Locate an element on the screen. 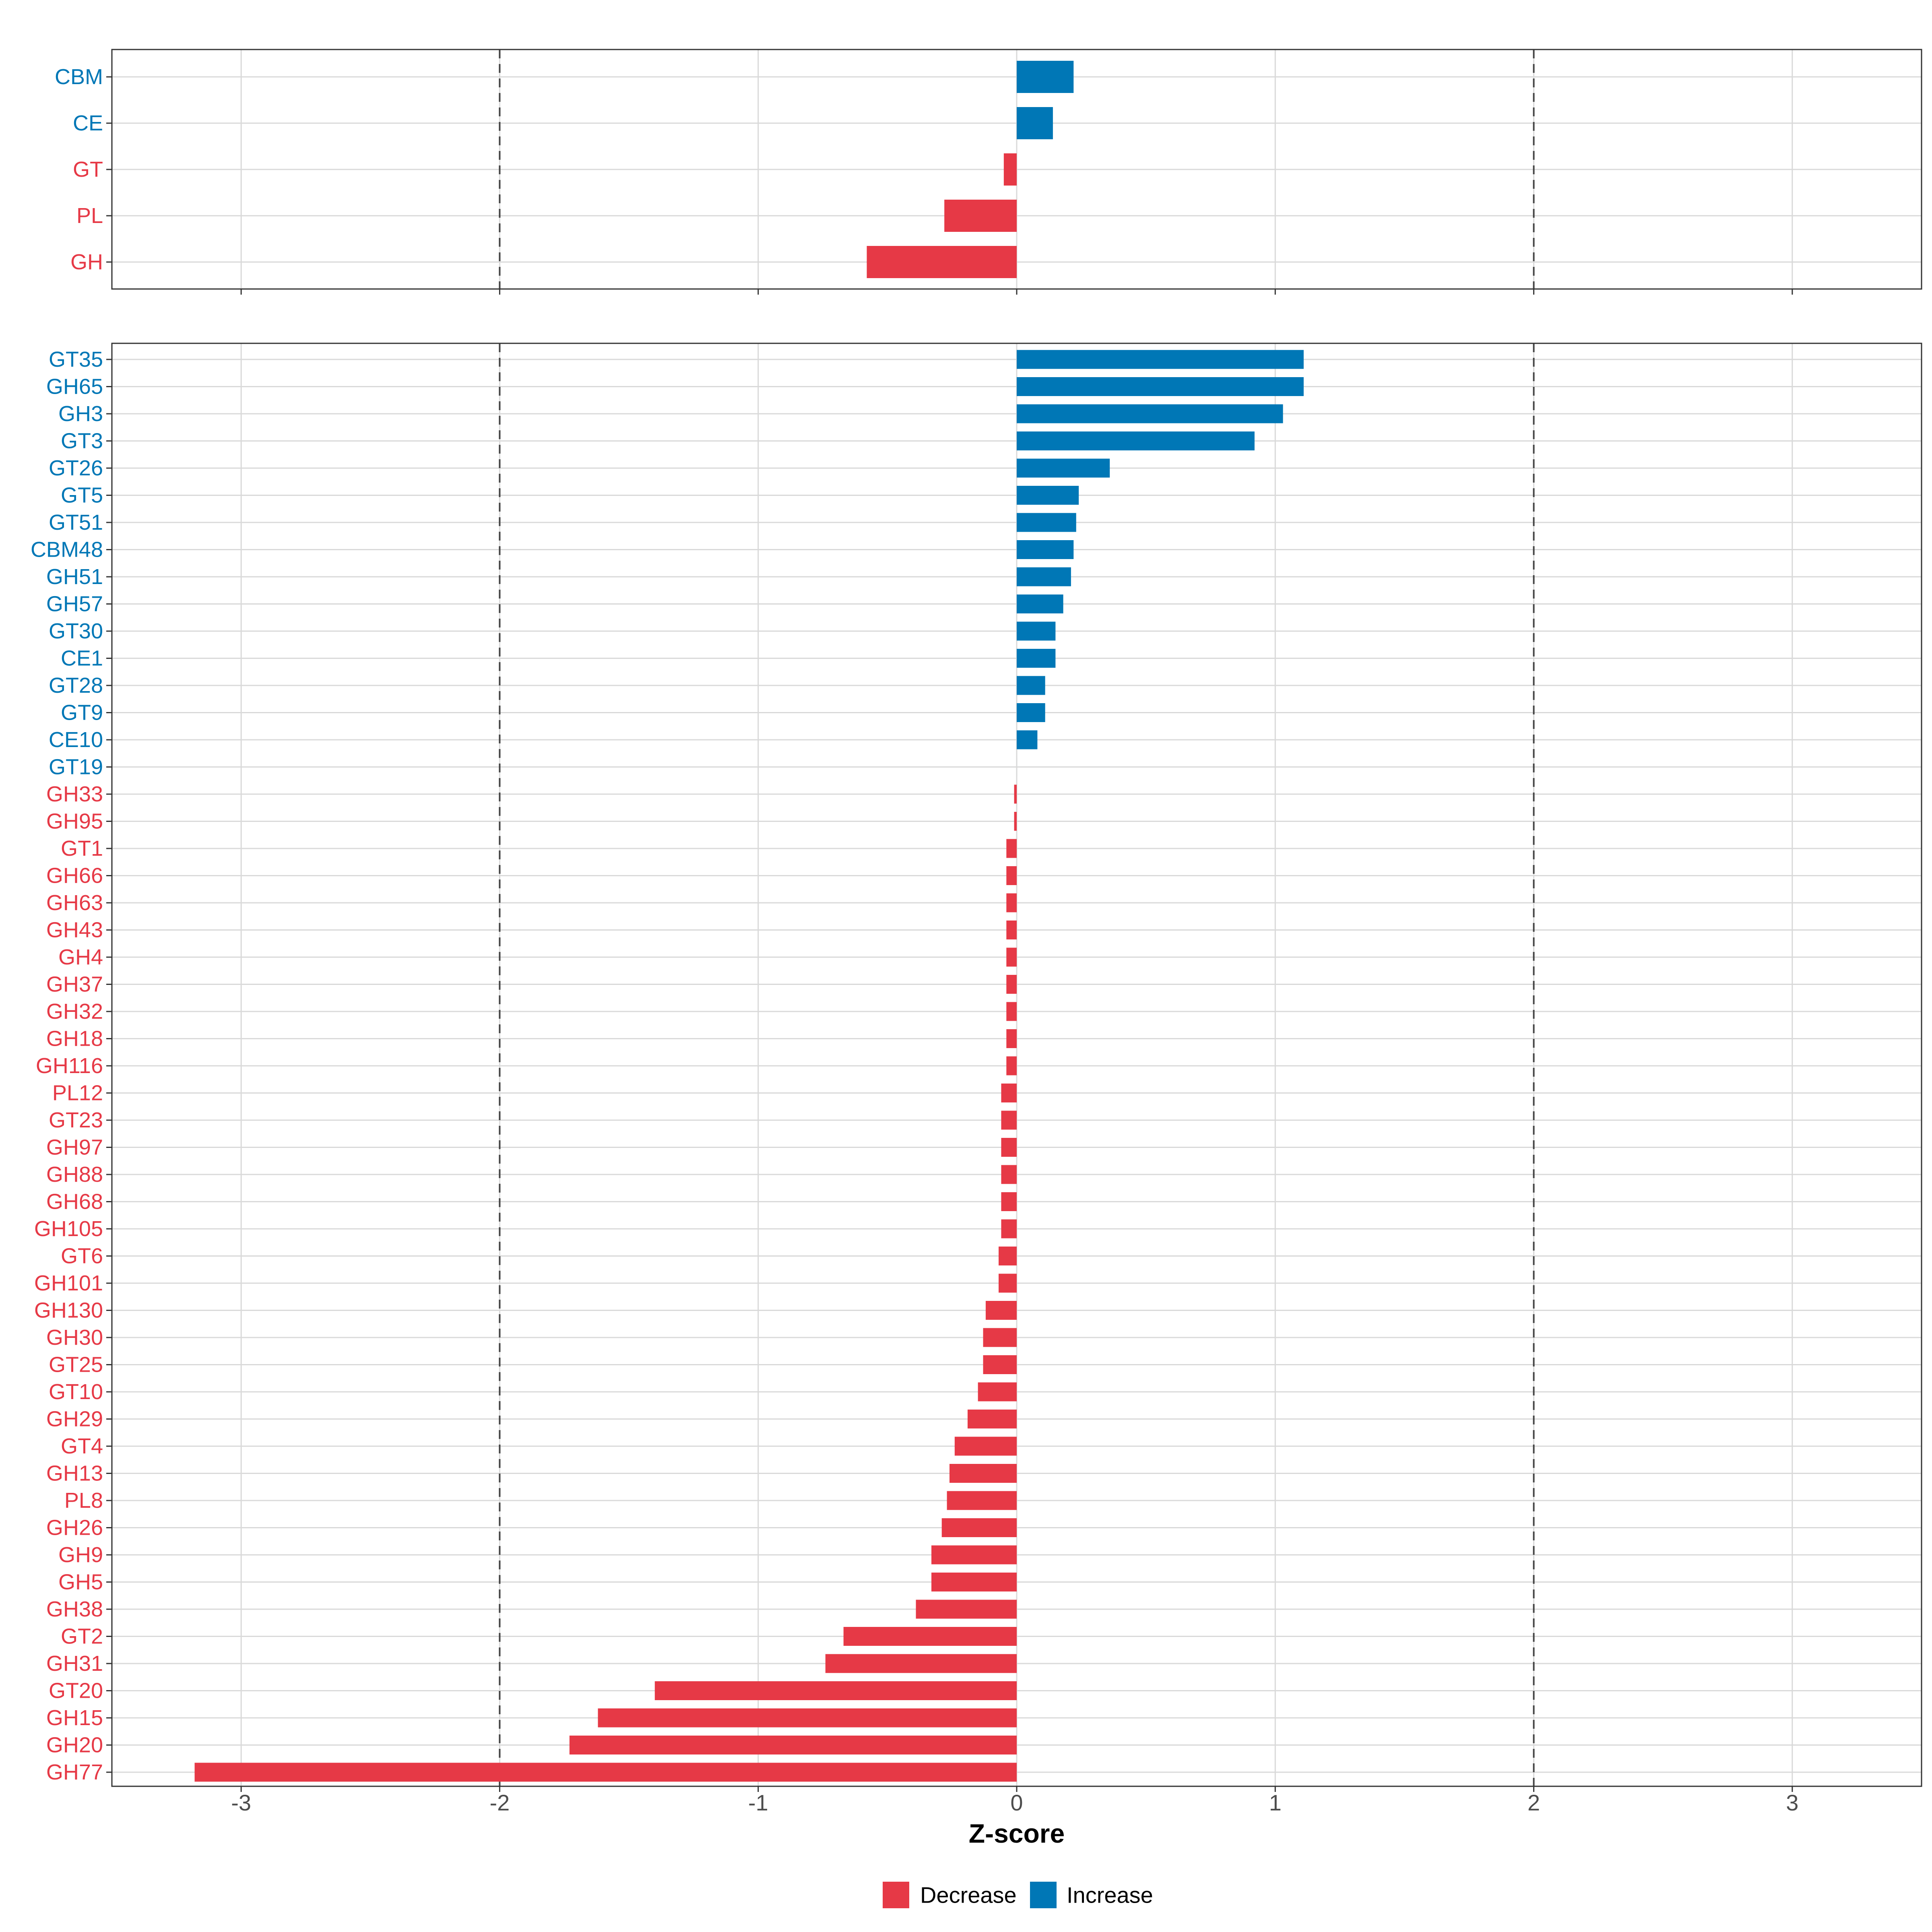  bar-gh5 is located at coordinates (974, 1582).